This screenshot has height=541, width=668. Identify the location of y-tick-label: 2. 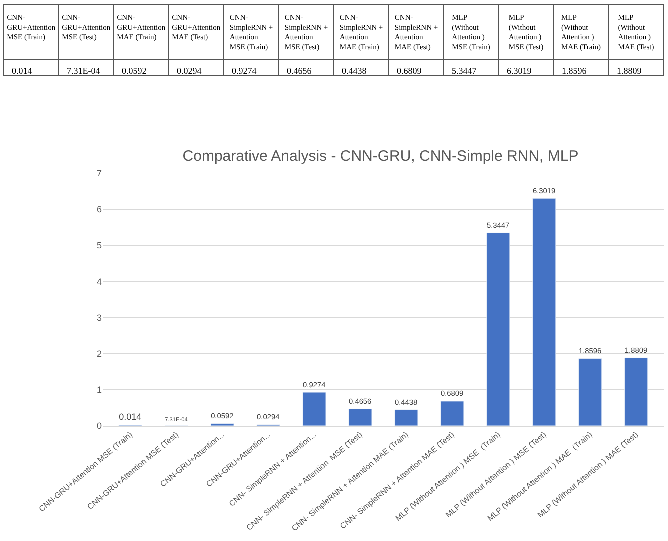
(99, 353).